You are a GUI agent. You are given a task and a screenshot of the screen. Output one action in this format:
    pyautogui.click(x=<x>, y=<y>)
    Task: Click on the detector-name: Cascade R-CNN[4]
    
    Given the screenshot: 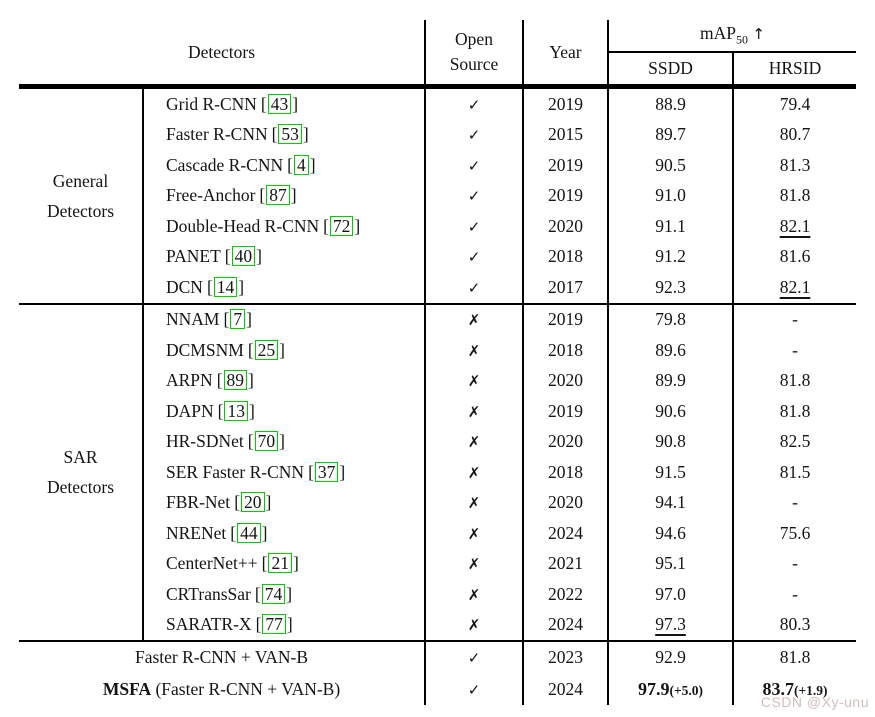 What is the action you would take?
    pyautogui.click(x=284, y=165)
    